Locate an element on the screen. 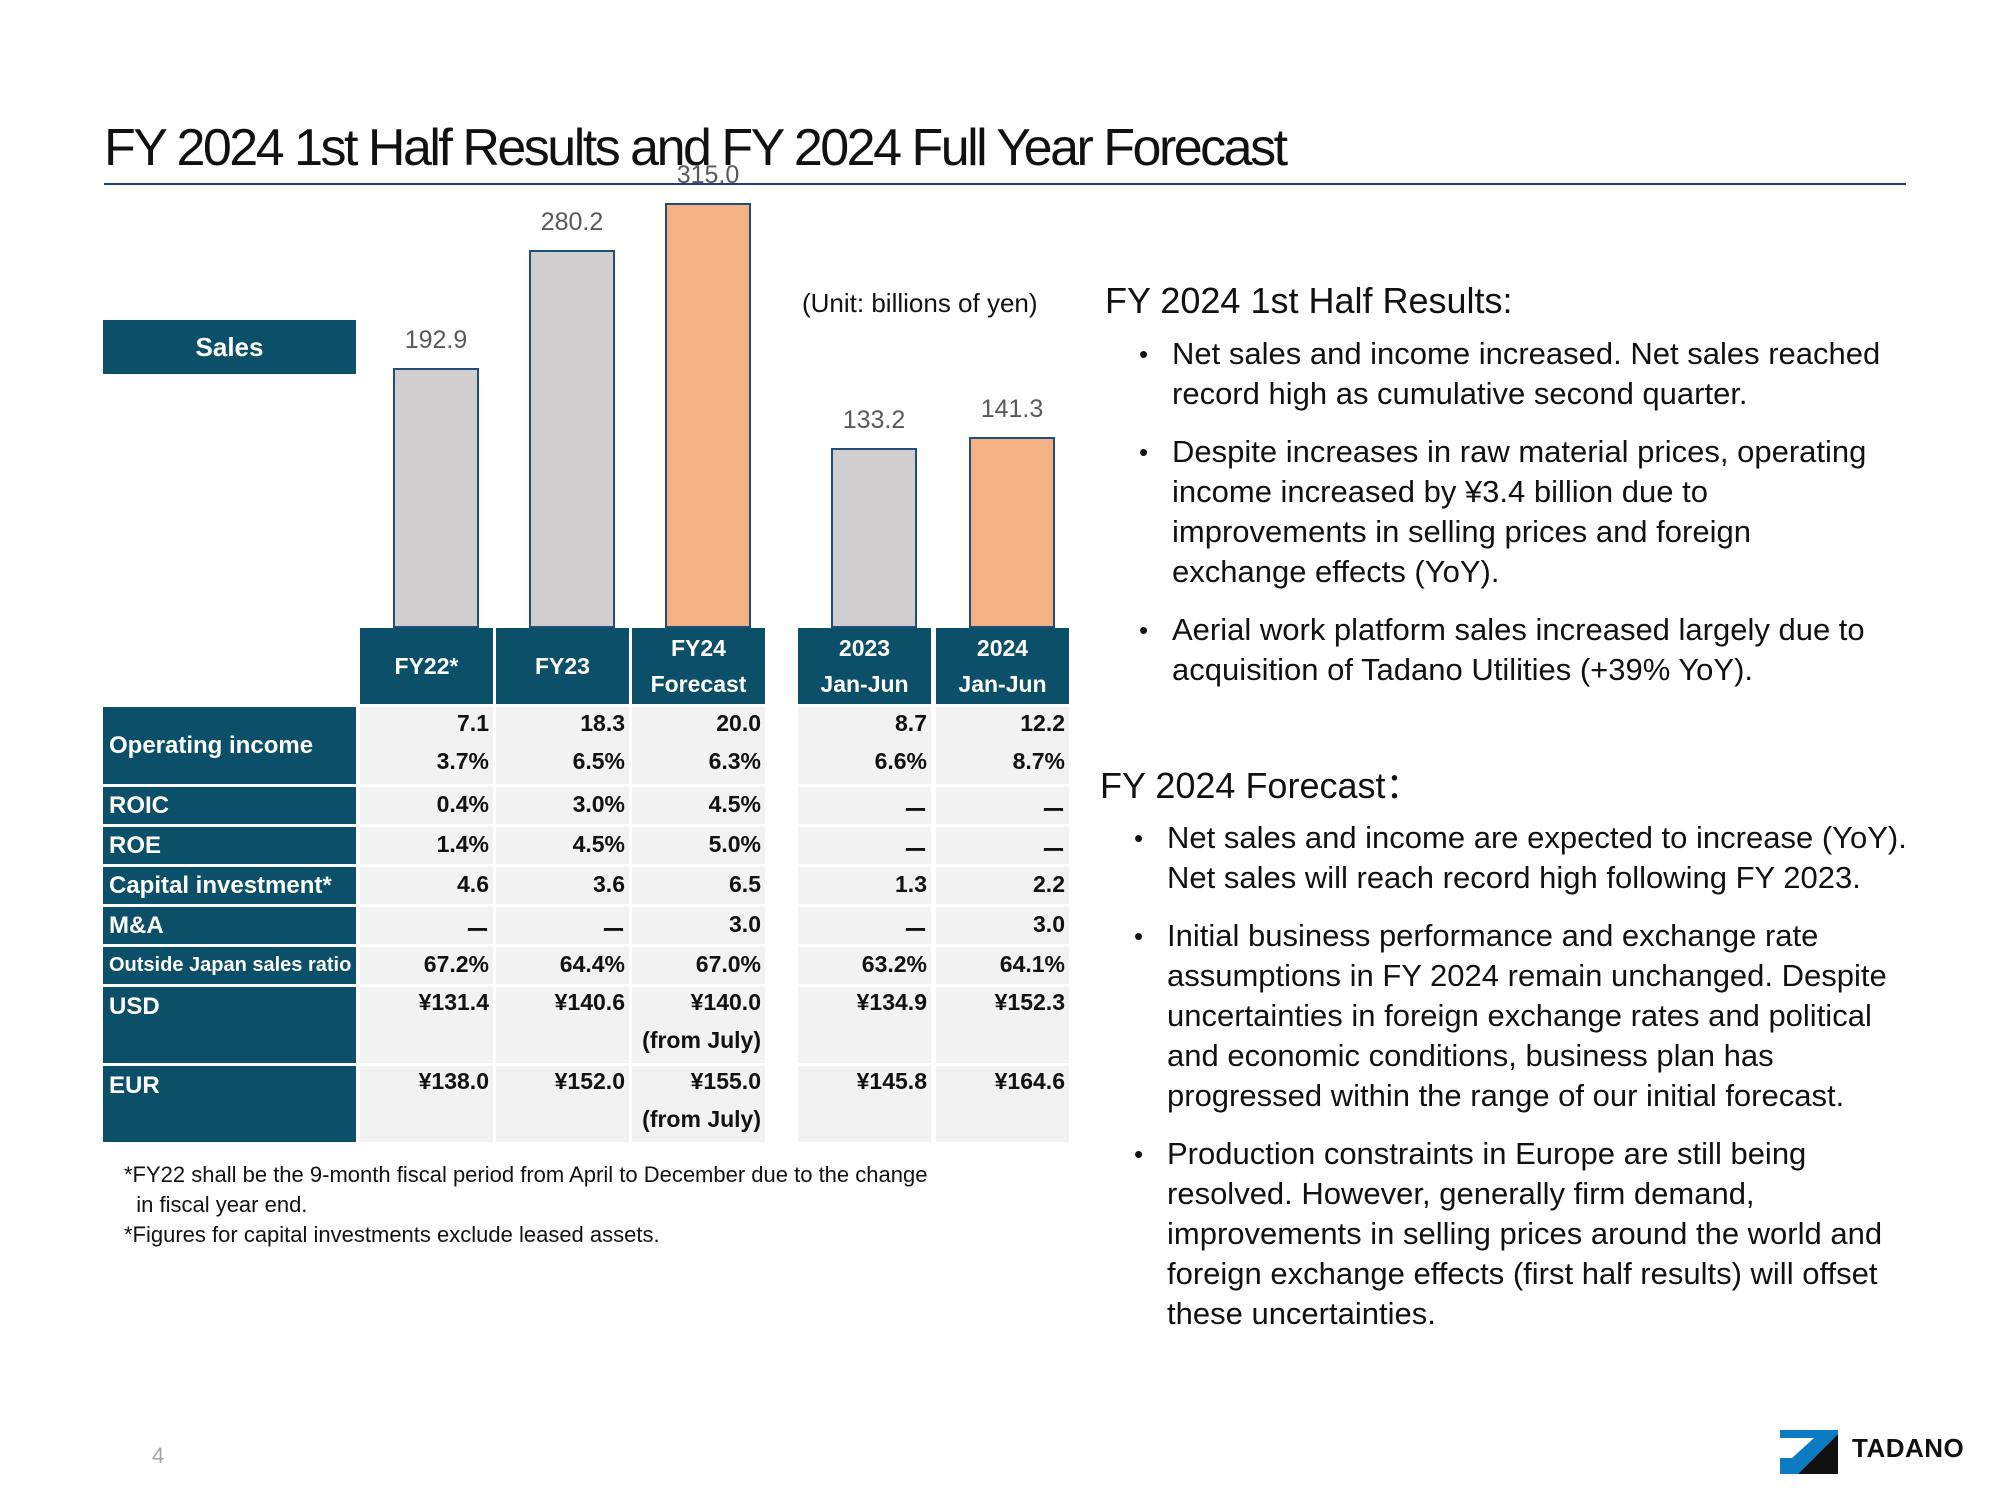 Image resolution: width=2000 pixels, height=1500 pixels. table-cell: ¥164.6 is located at coordinates (1002, 1104).